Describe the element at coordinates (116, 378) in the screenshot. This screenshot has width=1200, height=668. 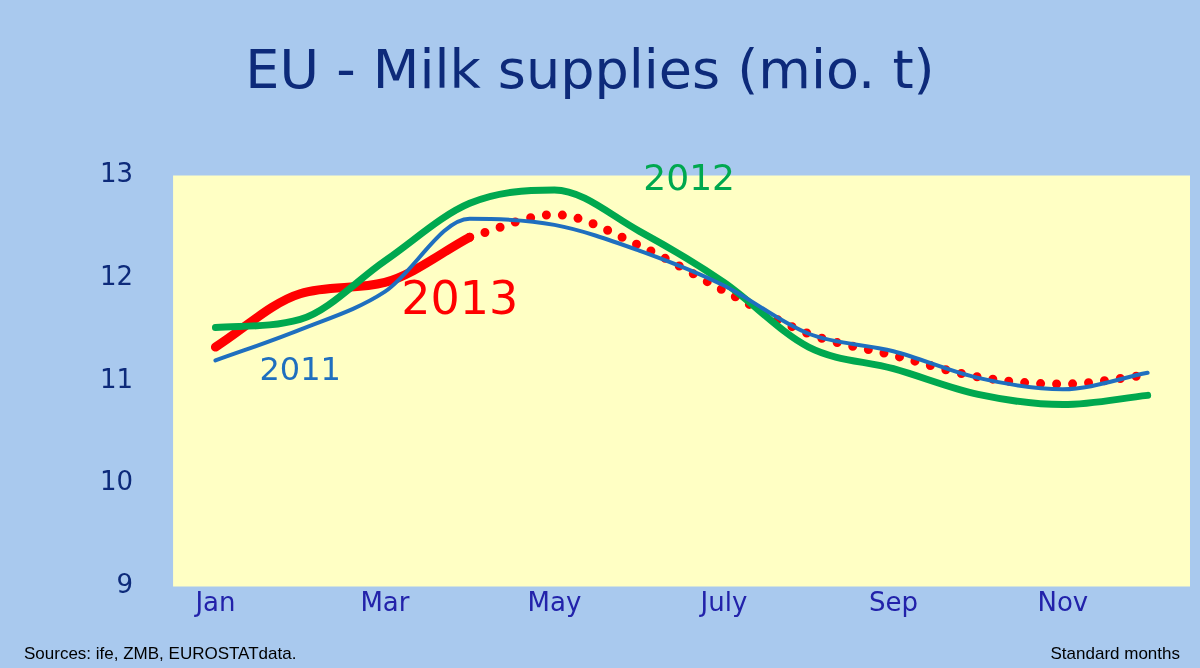
I see `y-tick-label: 11` at that location.